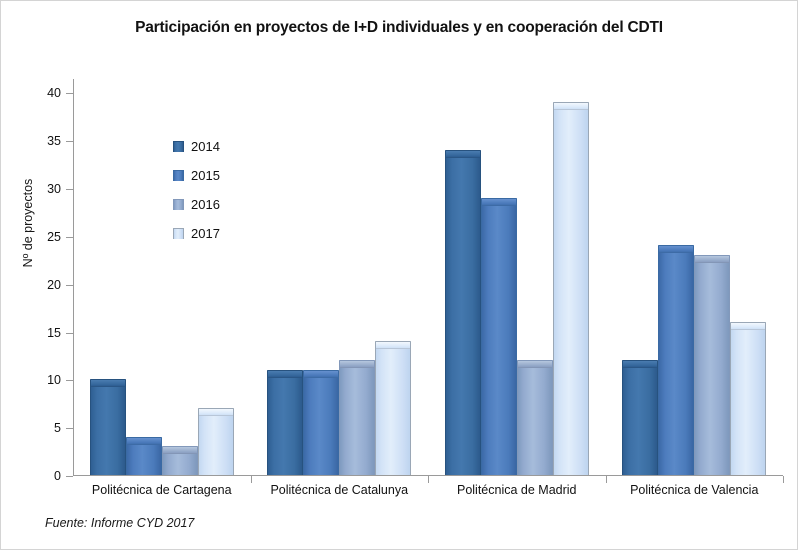 The width and height of the screenshot is (800, 552). I want to click on x-axis-line, so click(428, 475).